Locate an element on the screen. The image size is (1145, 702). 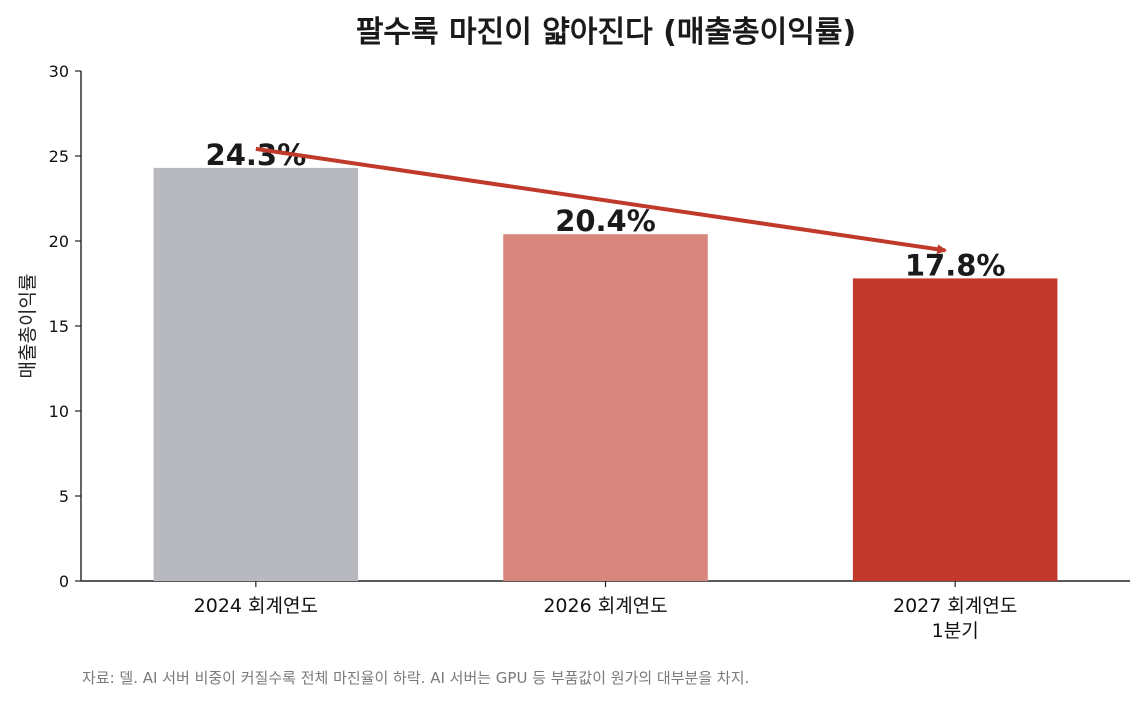
y-tick-label: 10 is located at coordinates (59, 411).